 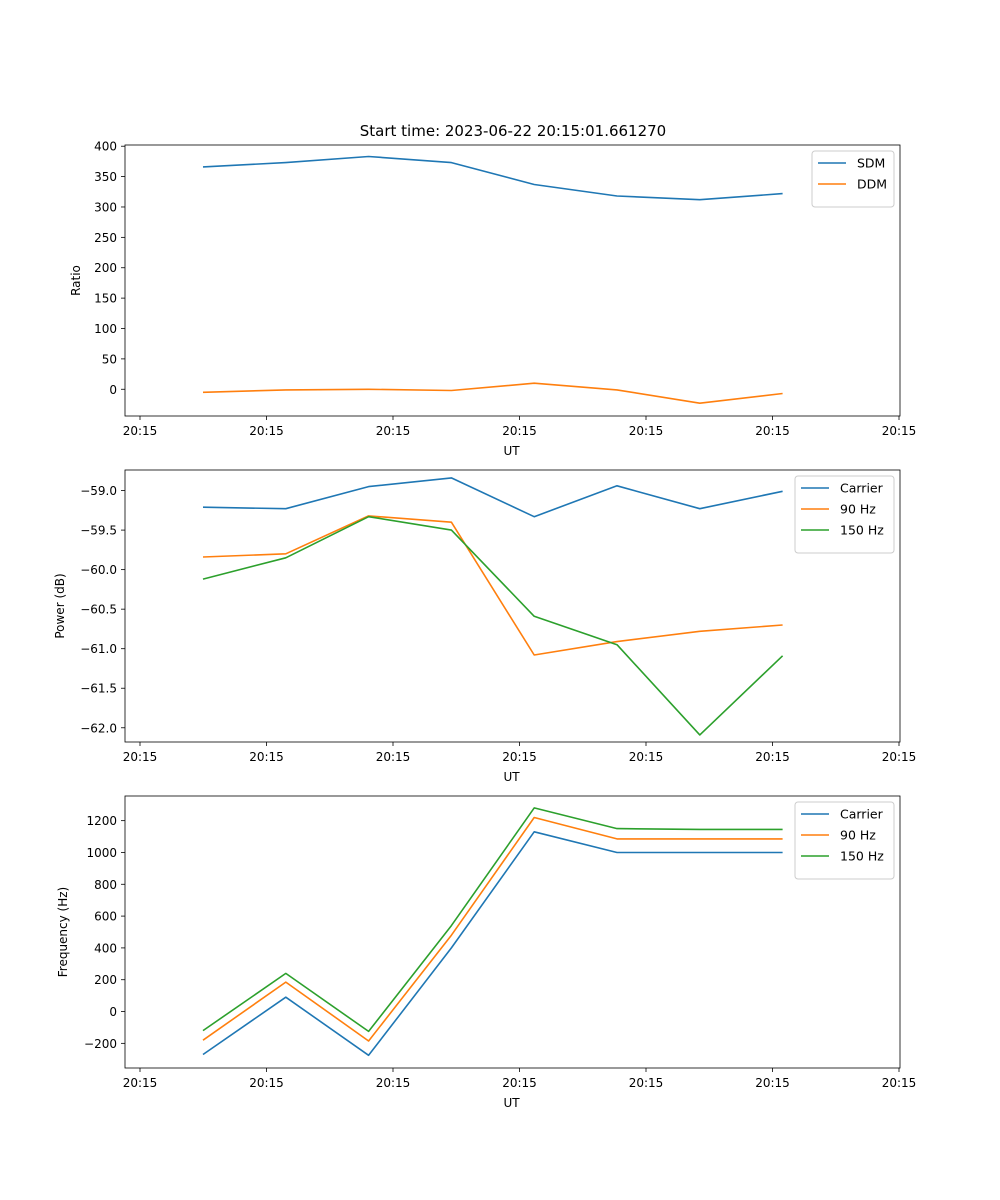 I want to click on figure-title: Start time: 2023-06-22 20:15:01.661270, so click(x=513, y=131).